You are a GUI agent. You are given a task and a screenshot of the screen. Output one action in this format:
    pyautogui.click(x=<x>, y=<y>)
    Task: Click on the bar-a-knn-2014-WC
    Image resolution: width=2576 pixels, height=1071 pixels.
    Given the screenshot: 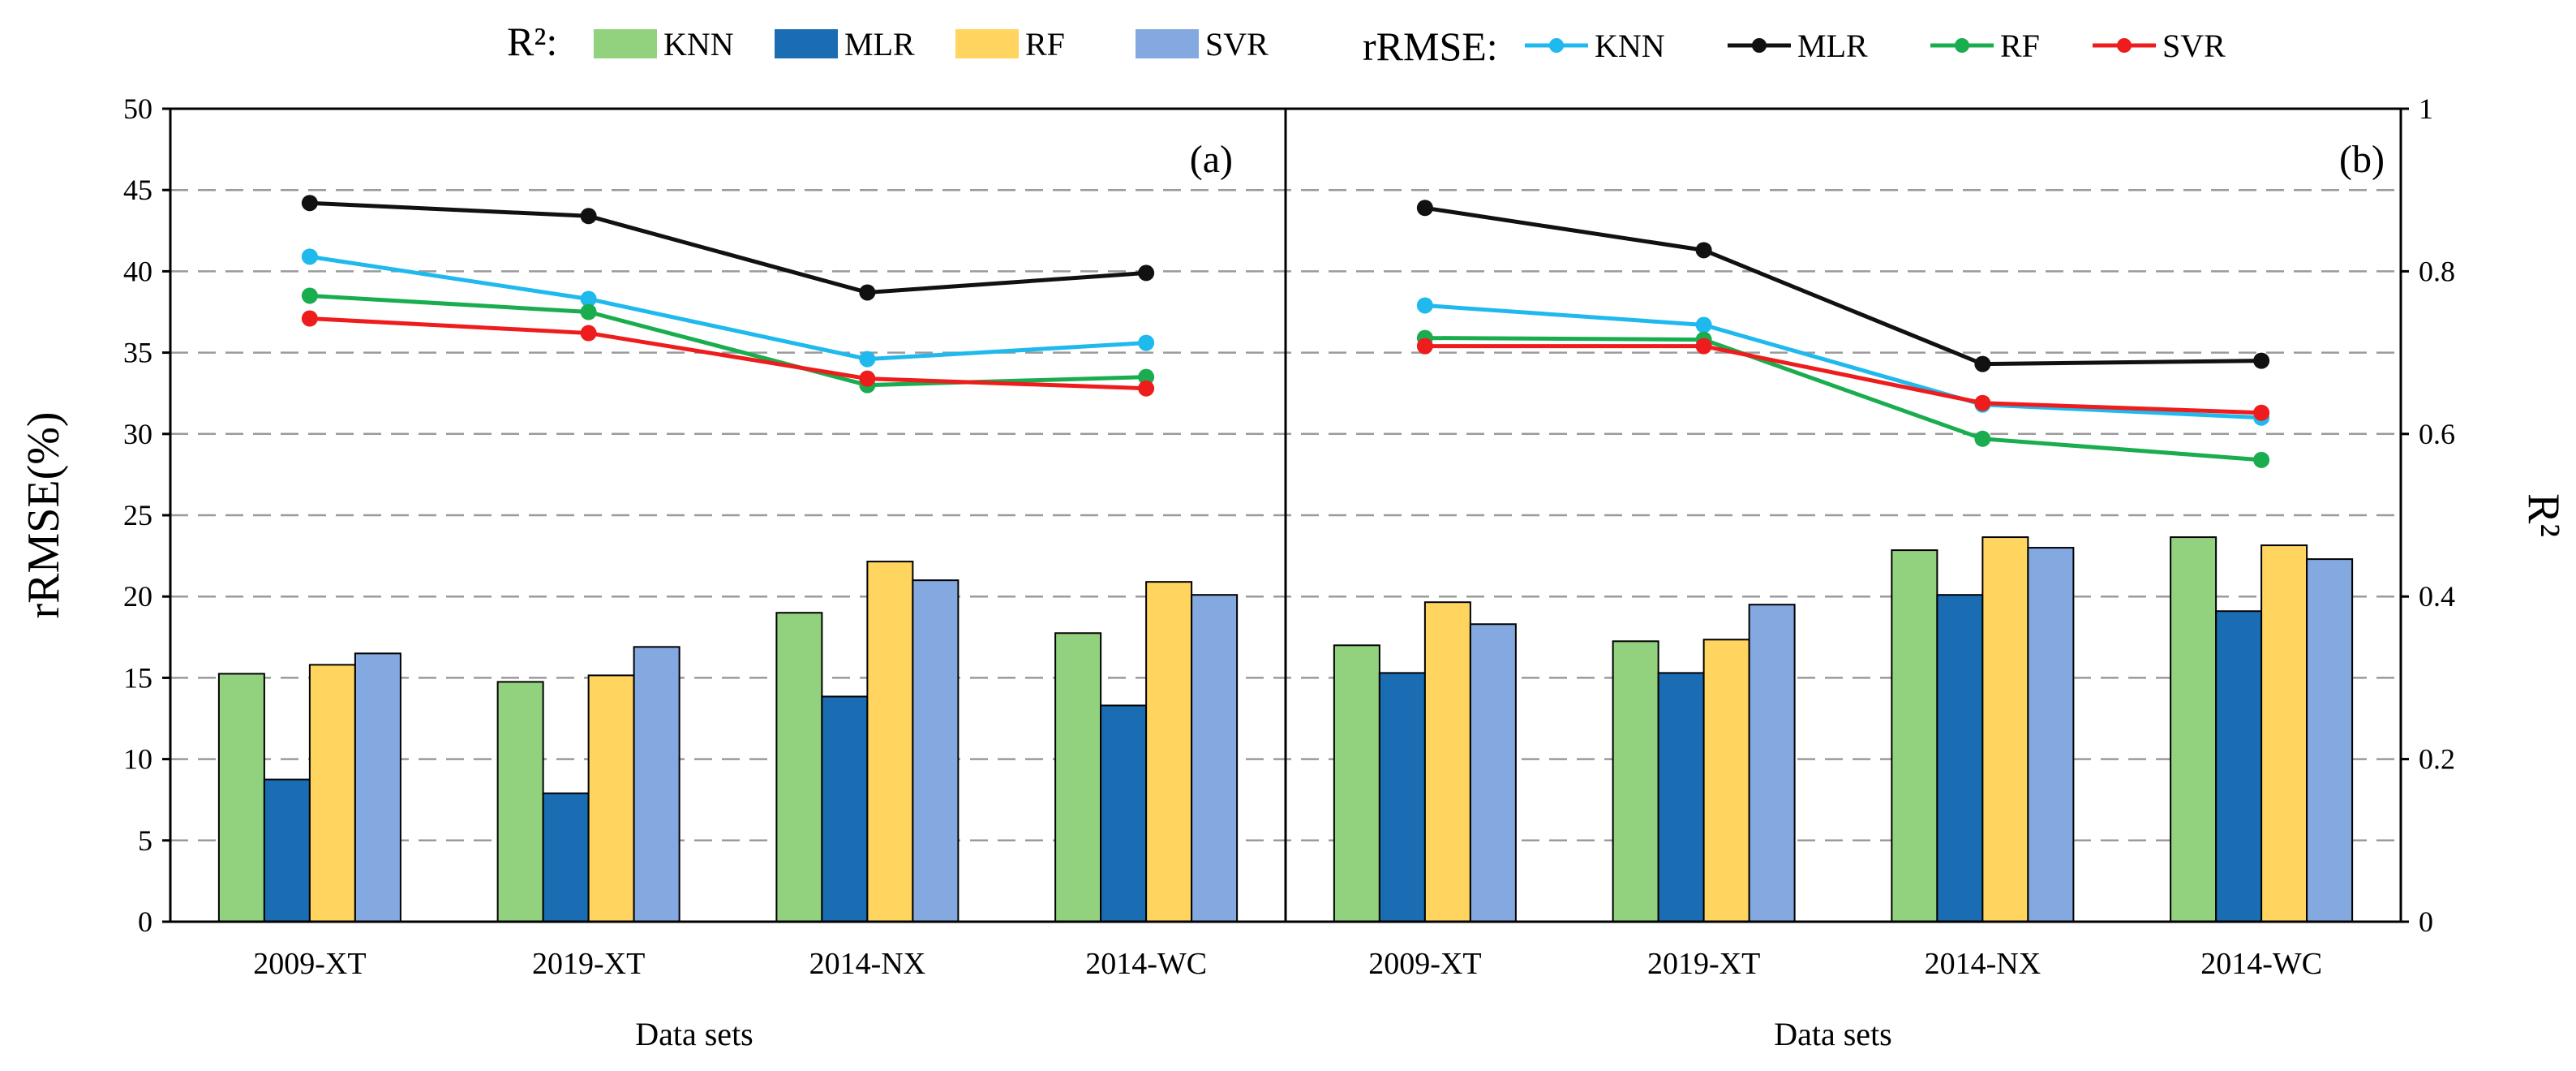 What is the action you would take?
    pyautogui.click(x=1078, y=777)
    